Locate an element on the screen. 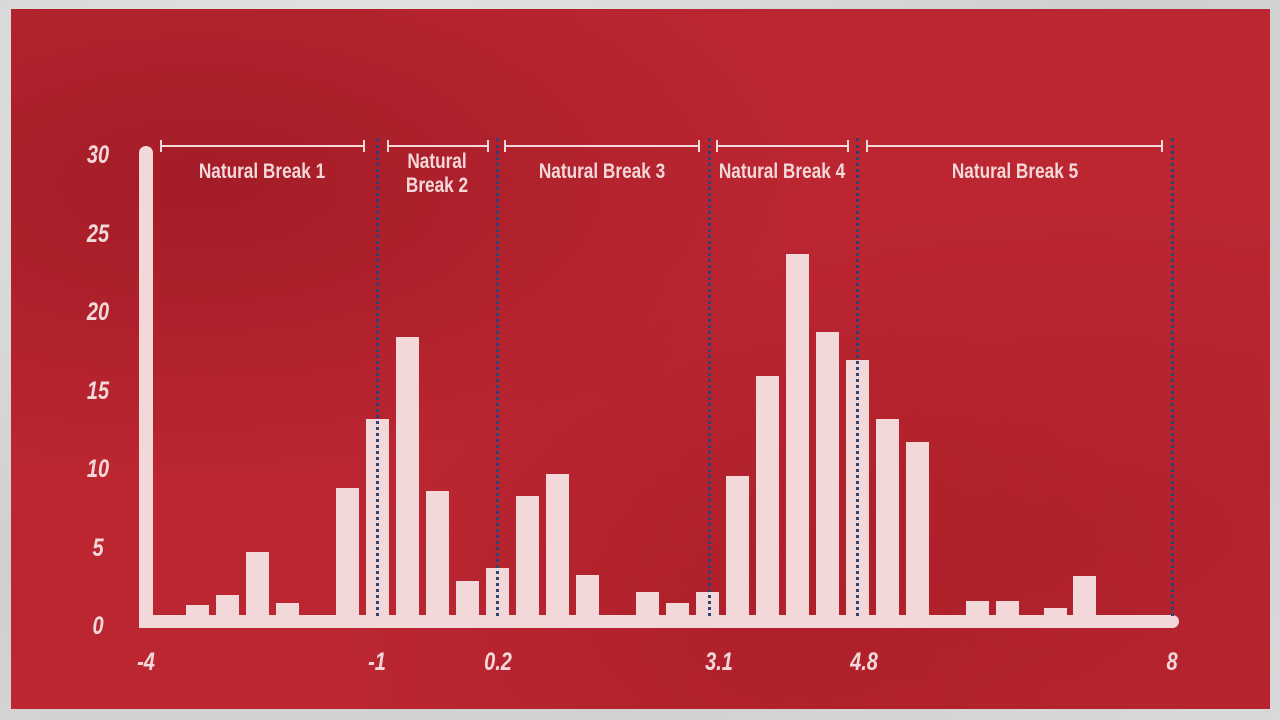 The width and height of the screenshot is (1280, 720). x-tick-8: 8 is located at coordinates (1172, 662).